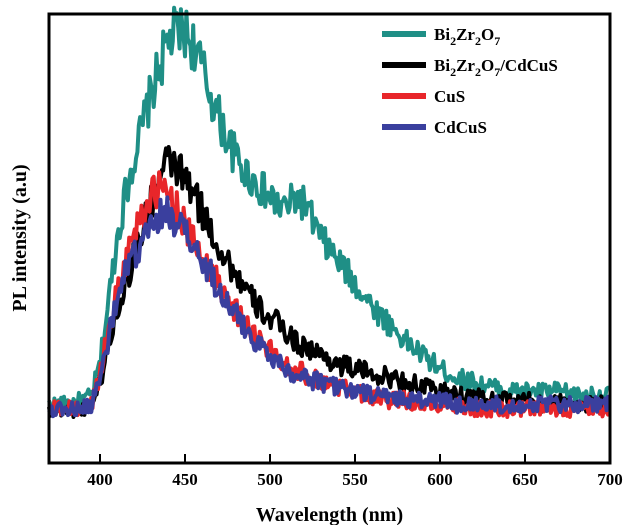 The image size is (630, 525). Describe the element at coordinates (525, 479) in the screenshot. I see `x-tick-label: 650` at that location.